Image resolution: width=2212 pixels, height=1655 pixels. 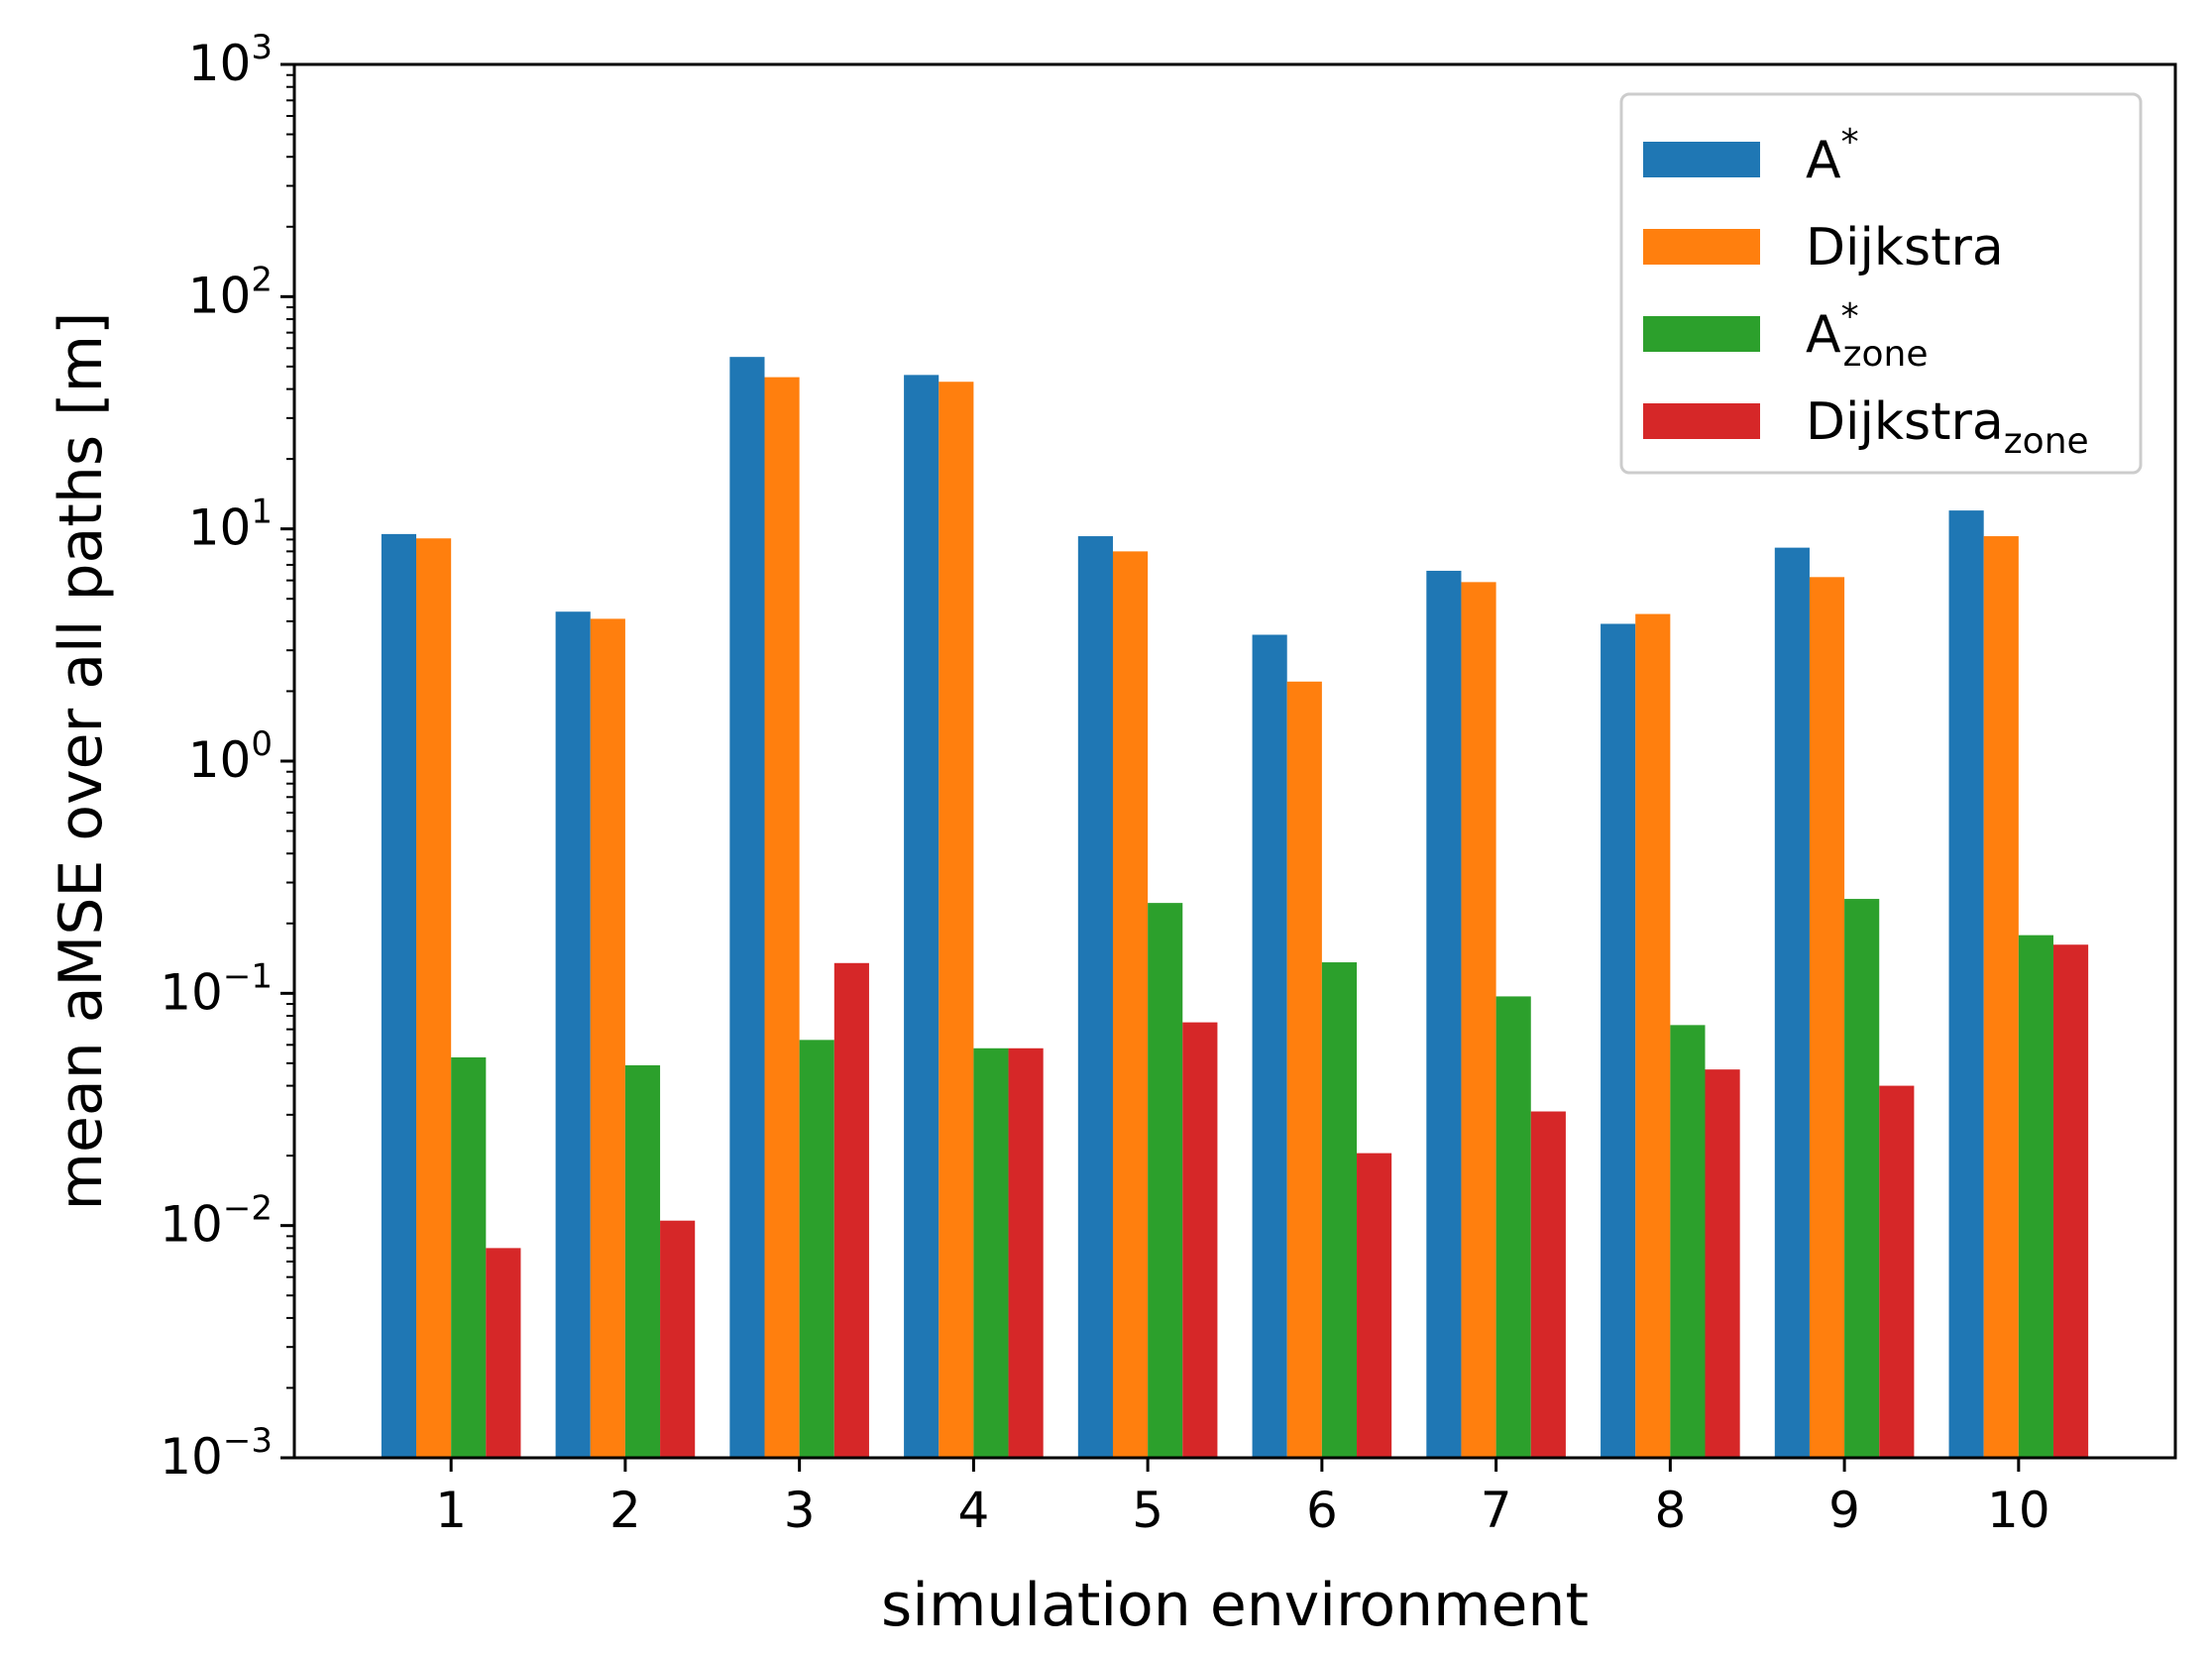 What do you see at coordinates (1947, 427) in the screenshot?
I see `legend-label-4: Dijkstrazone` at bounding box center [1947, 427].